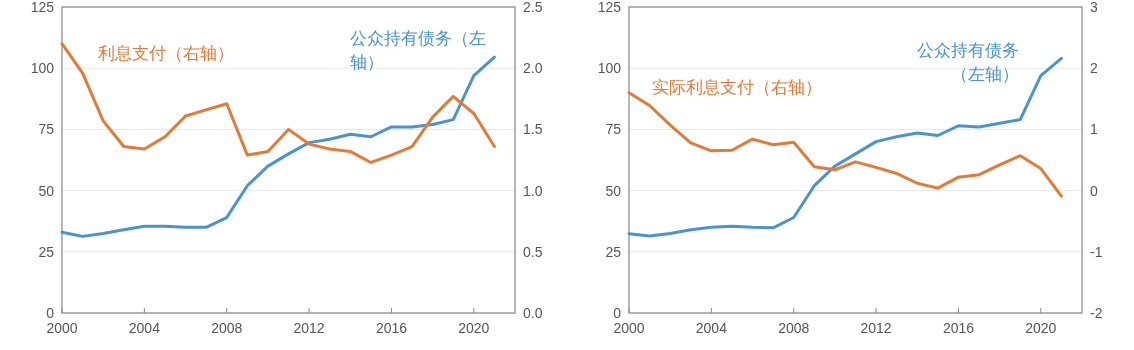 This screenshot has height=350, width=1134. What do you see at coordinates (533, 129) in the screenshot?
I see `y2-tick-label: 1.5` at bounding box center [533, 129].